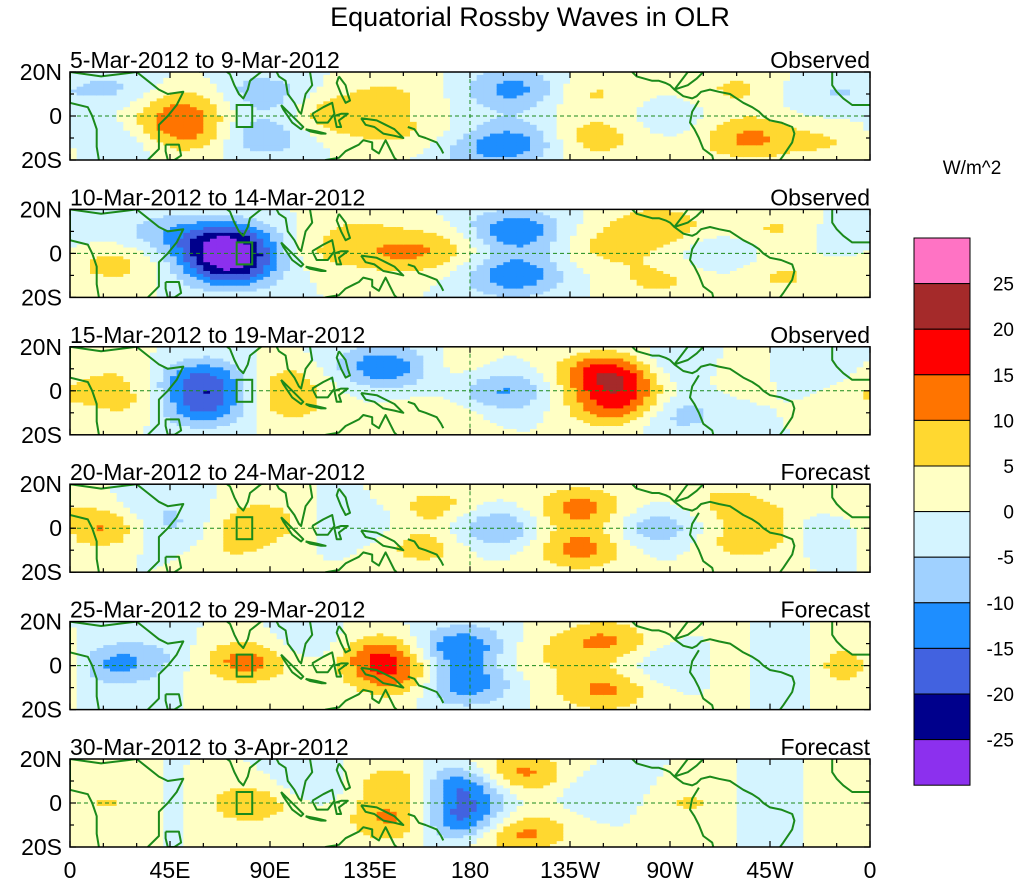  I want to click on panel-6: 20N 0 20S 30-Mar-2012 to 3-Apr-2012 Forecast, so click(445, 797).